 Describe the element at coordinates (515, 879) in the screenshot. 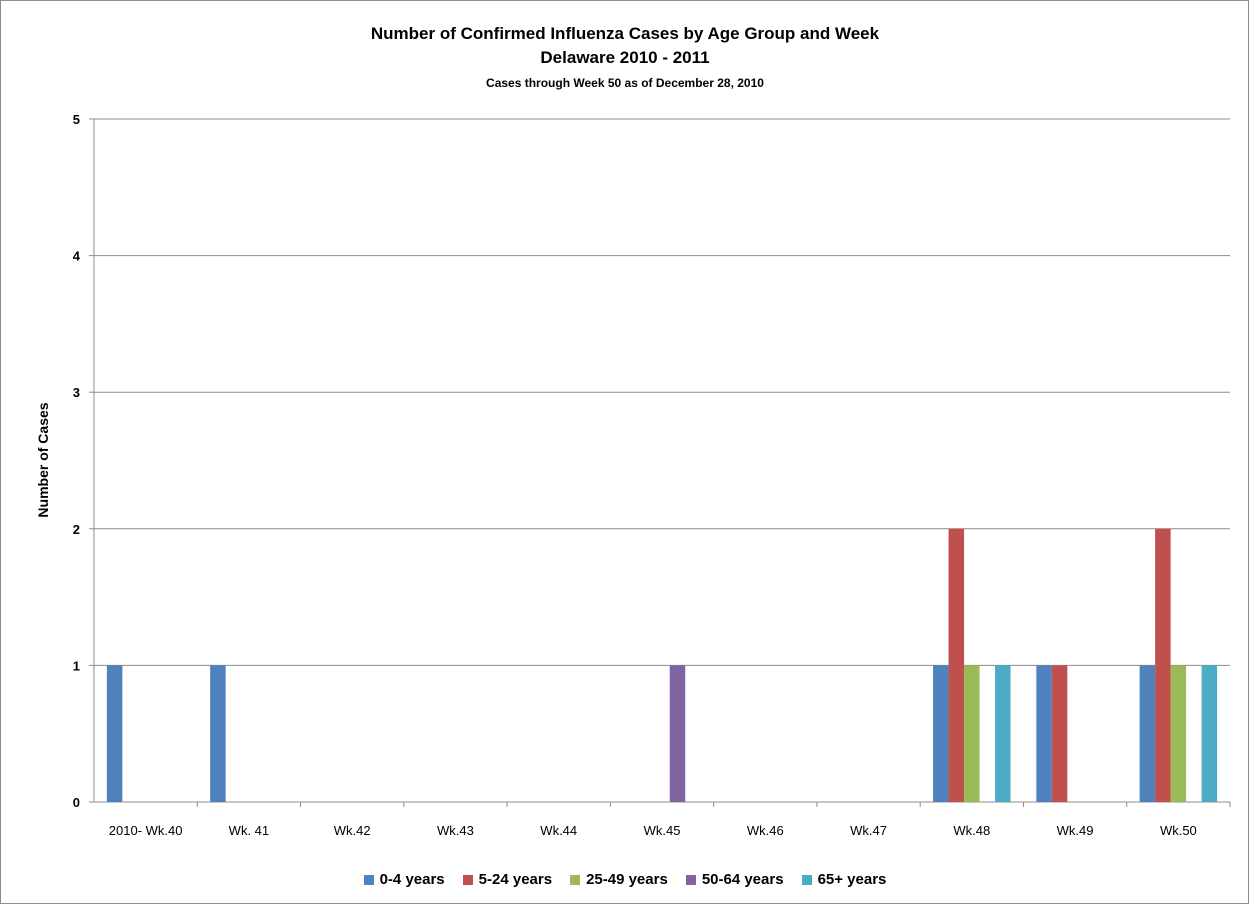

I see `legend-label: 5-24 years` at that location.